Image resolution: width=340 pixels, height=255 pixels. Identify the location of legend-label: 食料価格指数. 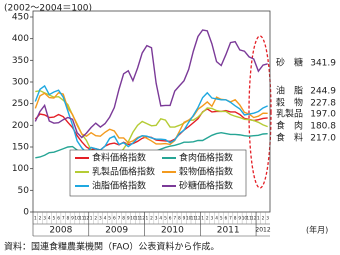
(119, 158).